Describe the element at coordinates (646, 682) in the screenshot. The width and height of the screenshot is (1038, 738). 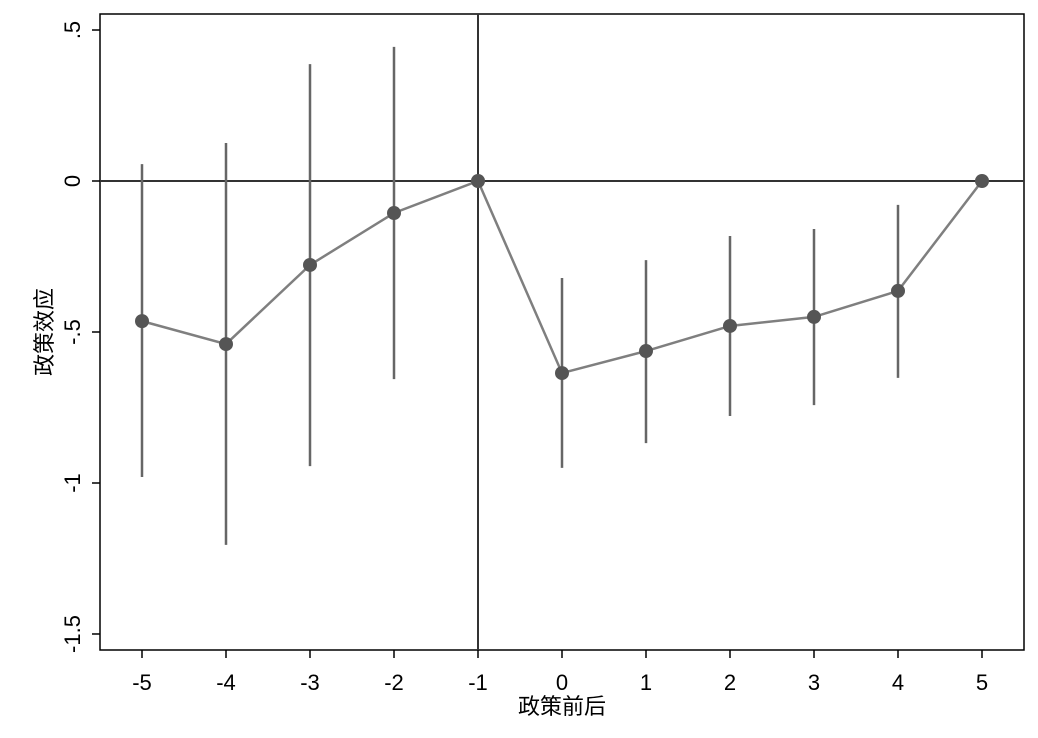
I see `x-tick-label: 1` at that location.